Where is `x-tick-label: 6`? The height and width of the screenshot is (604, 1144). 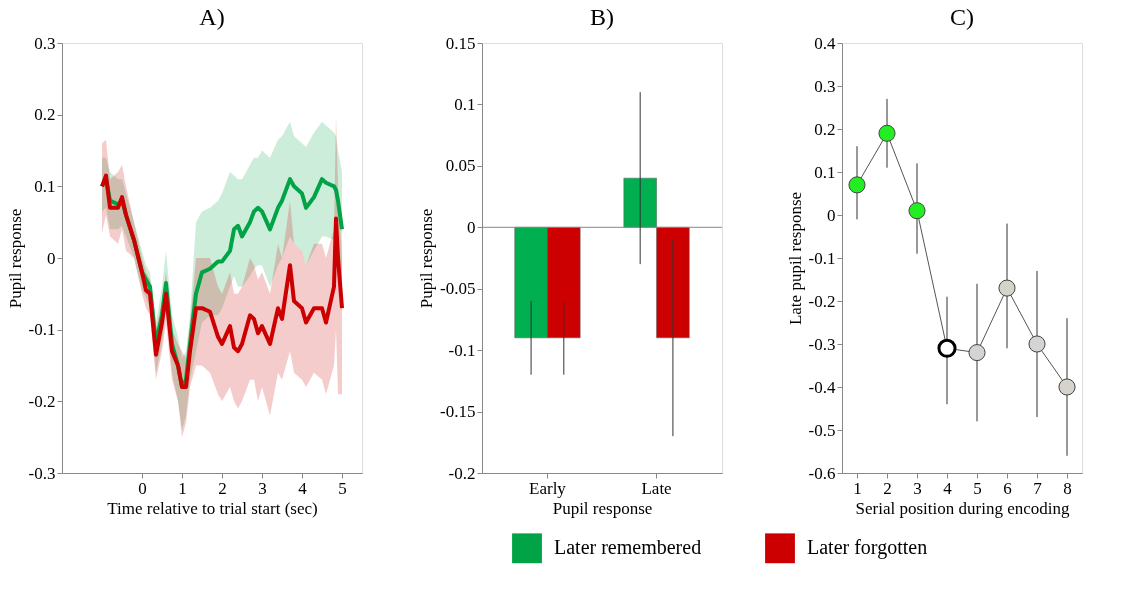 x-tick-label: 6 is located at coordinates (1007, 488).